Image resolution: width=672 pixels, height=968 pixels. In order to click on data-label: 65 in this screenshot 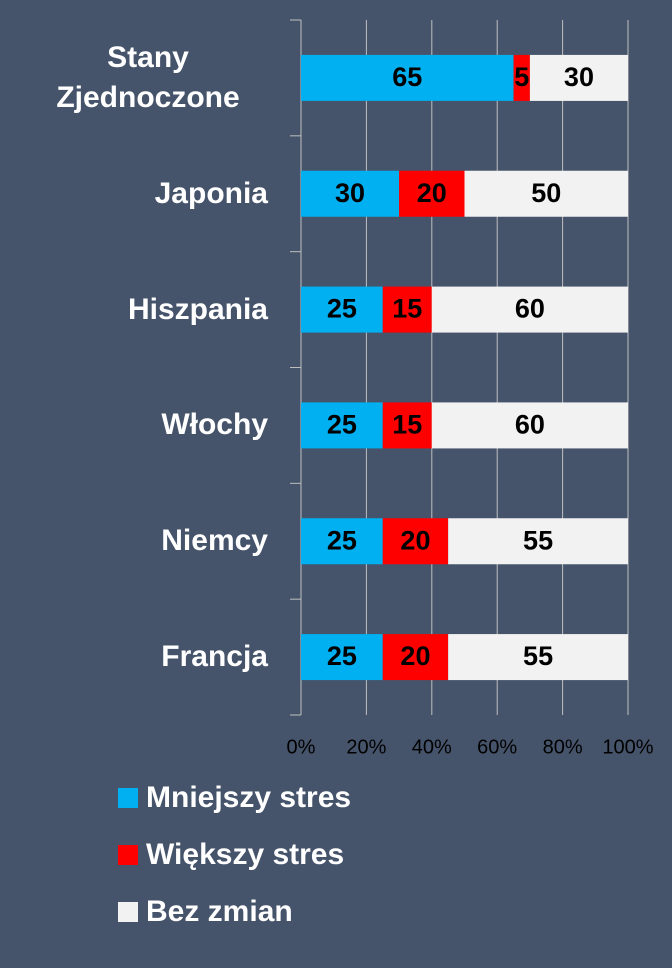, I will do `click(407, 77)`.